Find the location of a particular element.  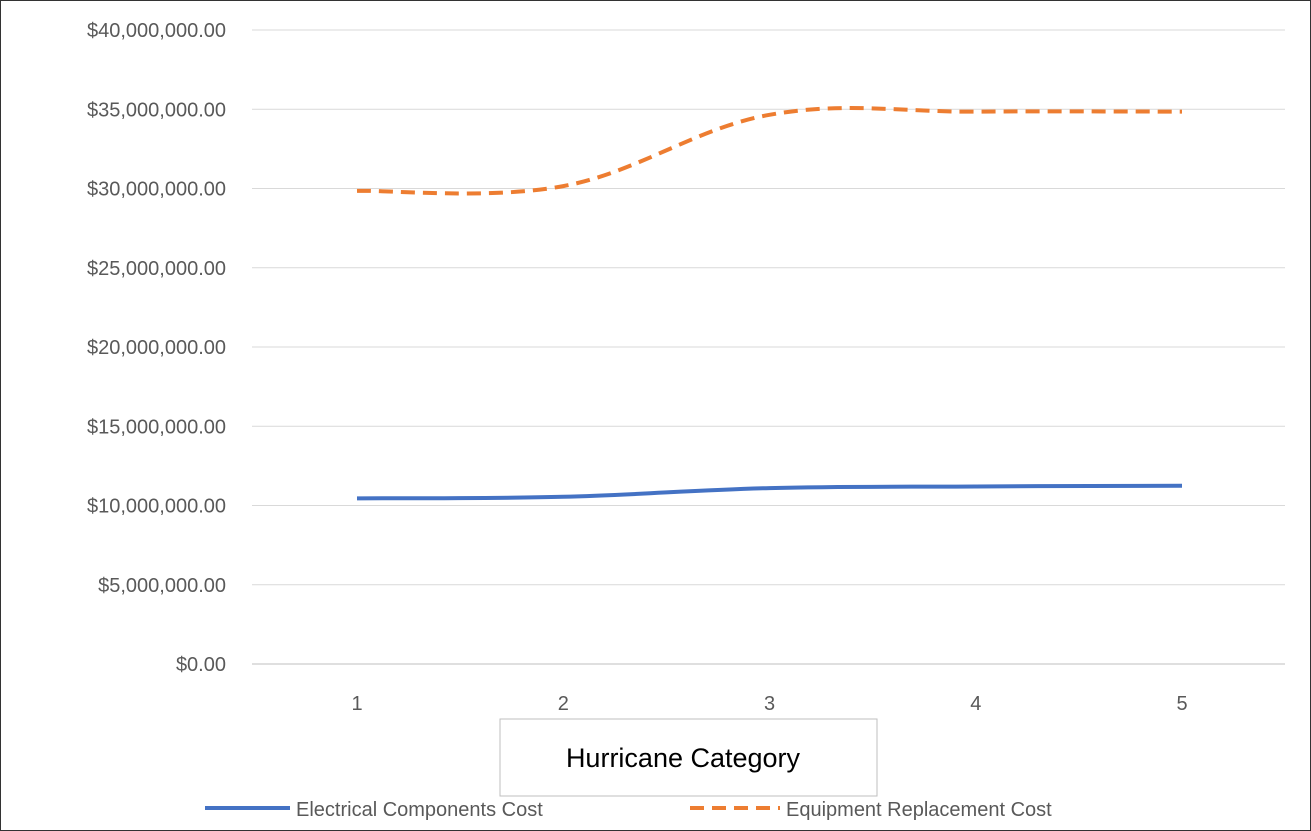

x-tick-label: 3 is located at coordinates (769, 704).